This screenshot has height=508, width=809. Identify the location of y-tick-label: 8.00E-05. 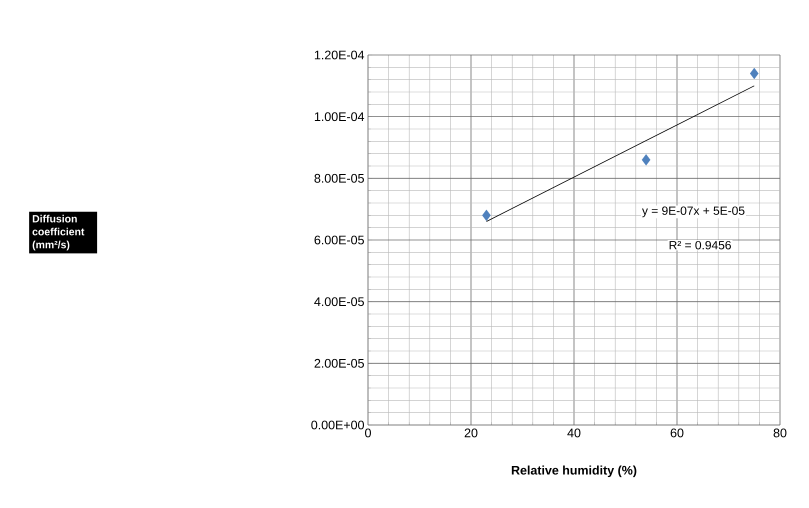
(339, 178).